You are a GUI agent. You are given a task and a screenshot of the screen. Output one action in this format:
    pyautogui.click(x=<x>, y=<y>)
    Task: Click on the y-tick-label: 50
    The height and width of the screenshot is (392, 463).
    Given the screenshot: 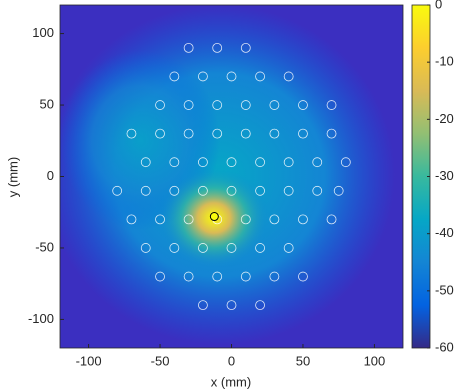 What is the action you would take?
    pyautogui.click(x=47, y=103)
    